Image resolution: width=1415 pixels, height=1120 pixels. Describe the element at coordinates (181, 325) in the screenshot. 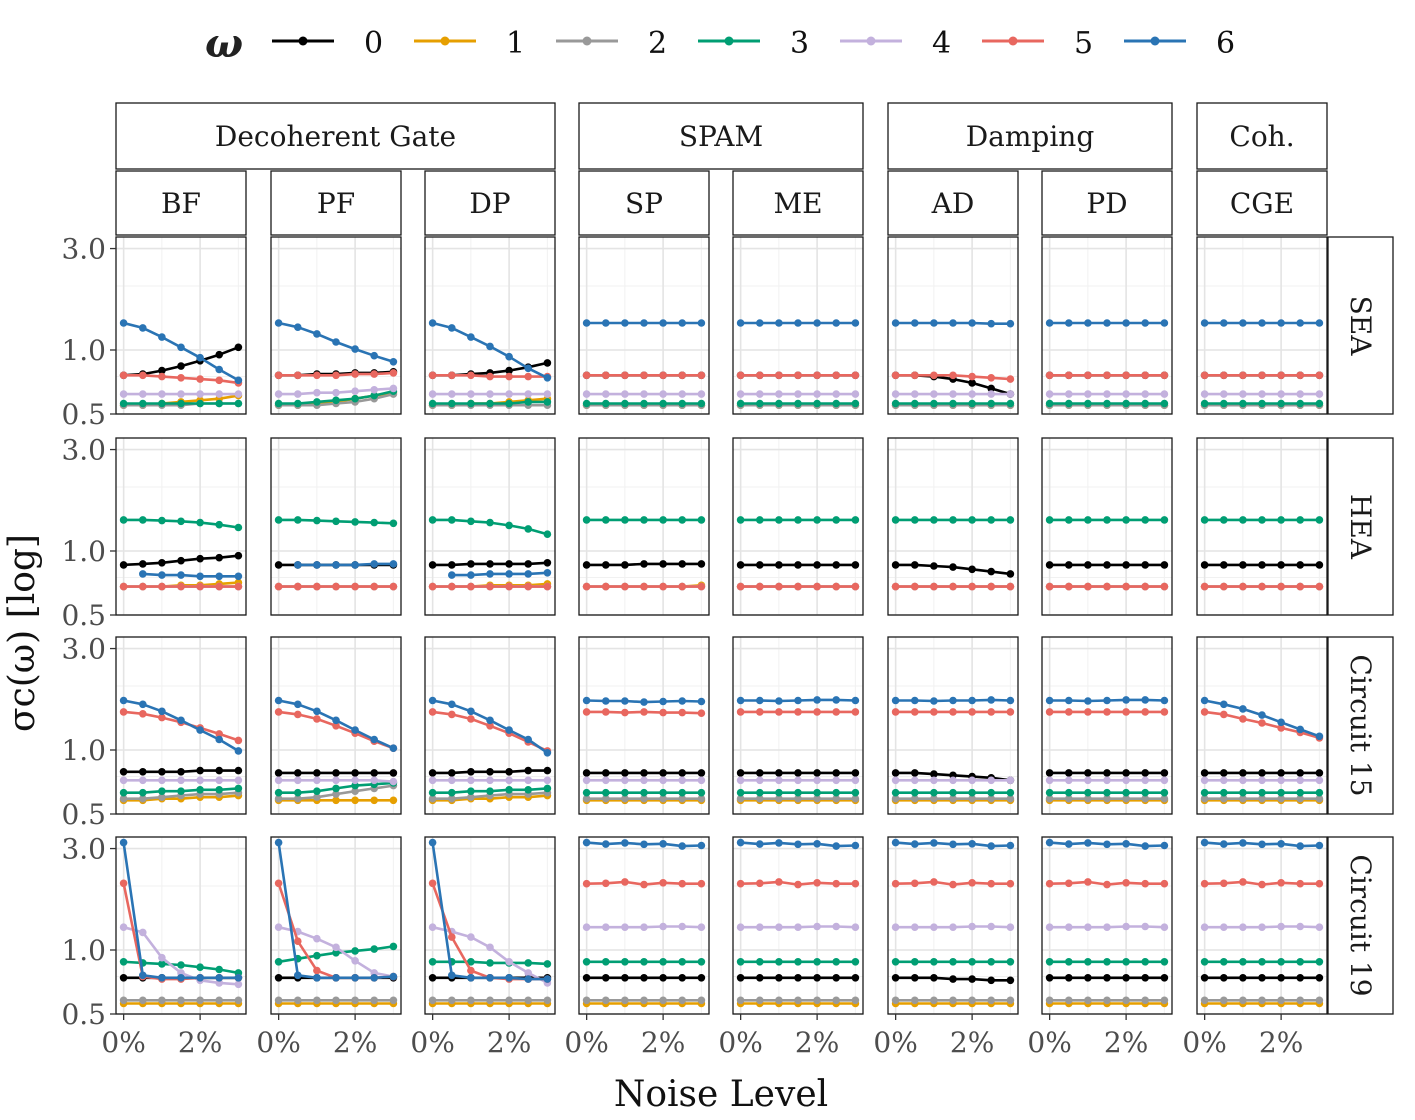

I see `panel-border` at that location.